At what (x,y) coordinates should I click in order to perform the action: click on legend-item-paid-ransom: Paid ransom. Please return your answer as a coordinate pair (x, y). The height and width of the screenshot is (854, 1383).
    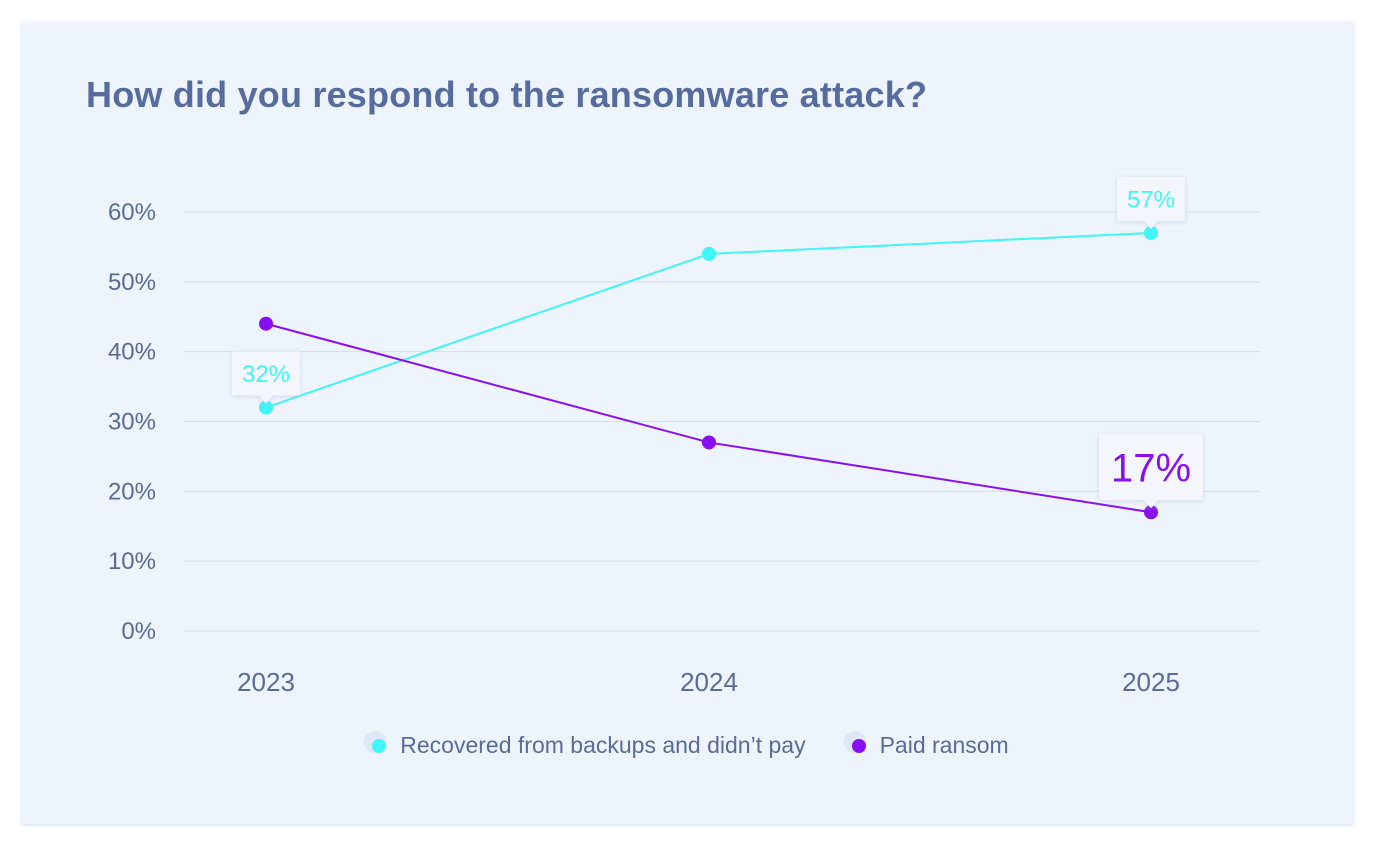
    Looking at the image, I should click on (927, 745).